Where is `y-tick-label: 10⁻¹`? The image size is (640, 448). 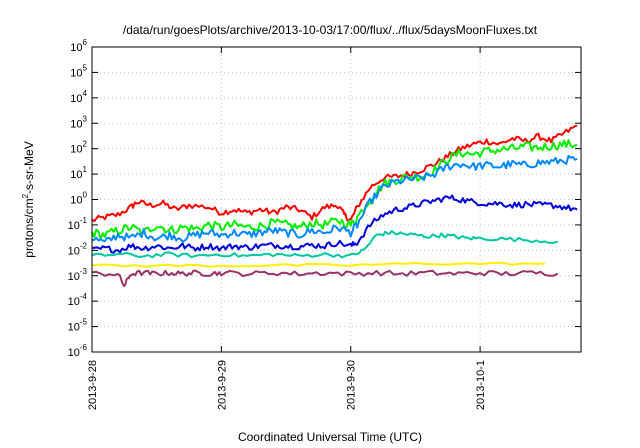
y-tick-label: 10⁻¹ is located at coordinates (78, 224).